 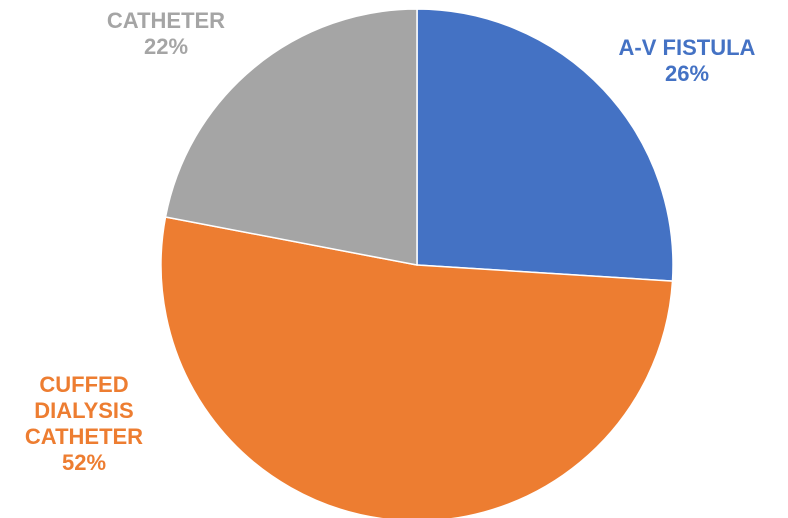 I want to click on pie-slice-name-1: CATHETER, so click(x=84, y=436).